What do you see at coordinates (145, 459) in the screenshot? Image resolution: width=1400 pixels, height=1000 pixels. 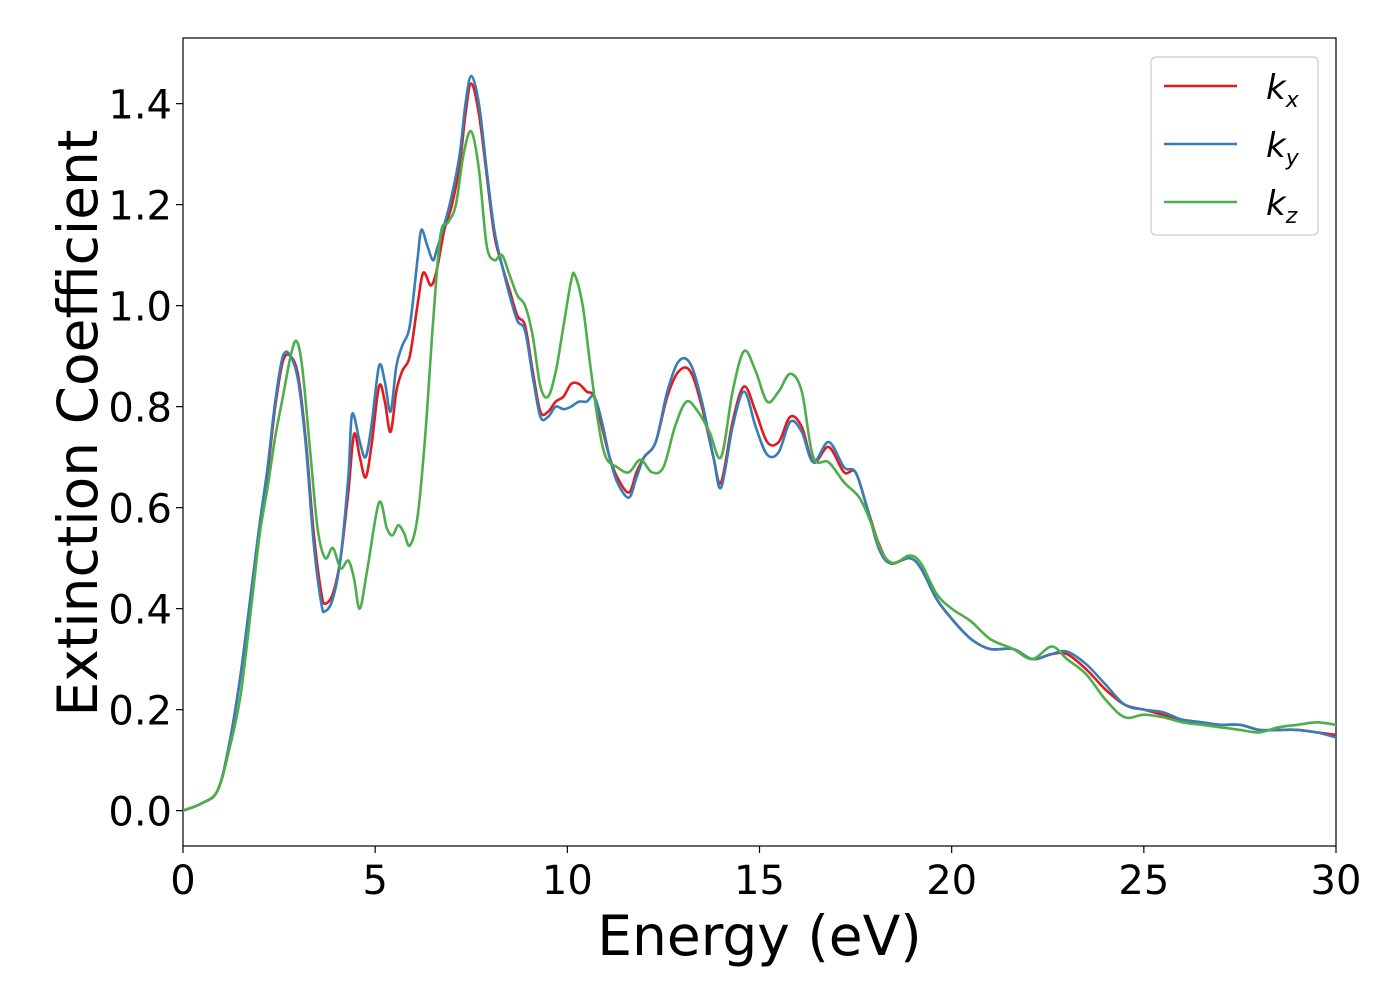 I see `y-axis: 0.0 0.2 0.4 0.6 0.8 1.0 1.2 1.4` at bounding box center [145, 459].